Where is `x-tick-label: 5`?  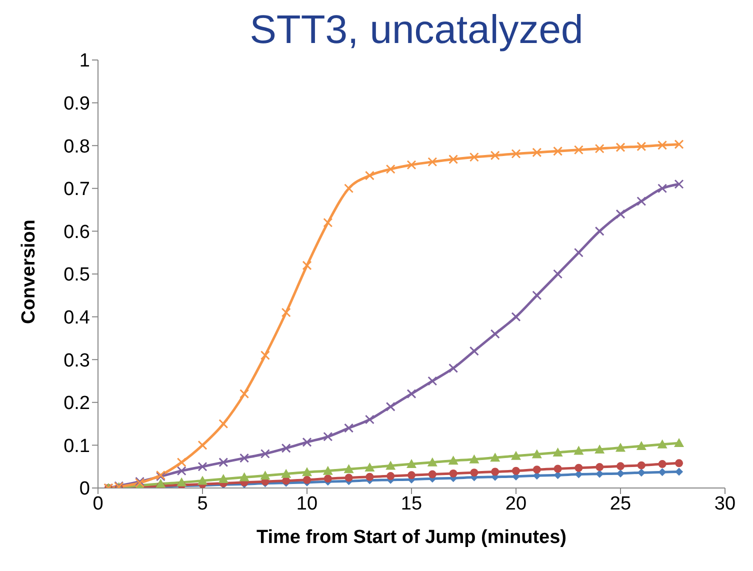
x-tick-label: 5 is located at coordinates (202, 503).